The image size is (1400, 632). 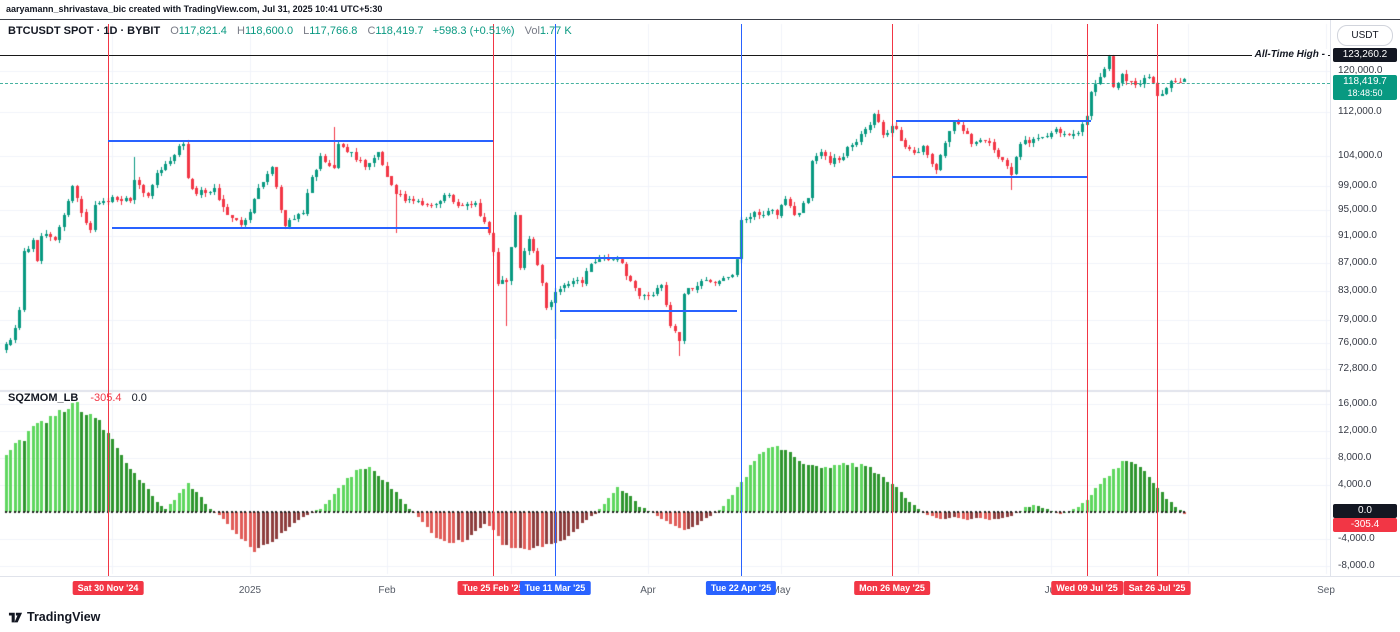 What do you see at coordinates (202, 31) in the screenshot?
I see `open-value: 117,821.4` at bounding box center [202, 31].